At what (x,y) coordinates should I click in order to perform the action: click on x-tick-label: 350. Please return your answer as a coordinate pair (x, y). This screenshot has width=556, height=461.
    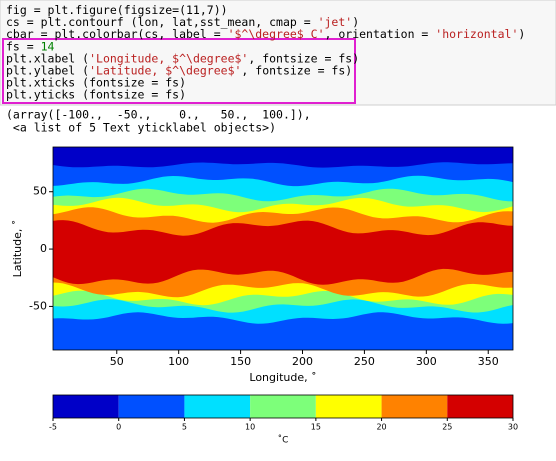
    Looking at the image, I should click on (488, 361).